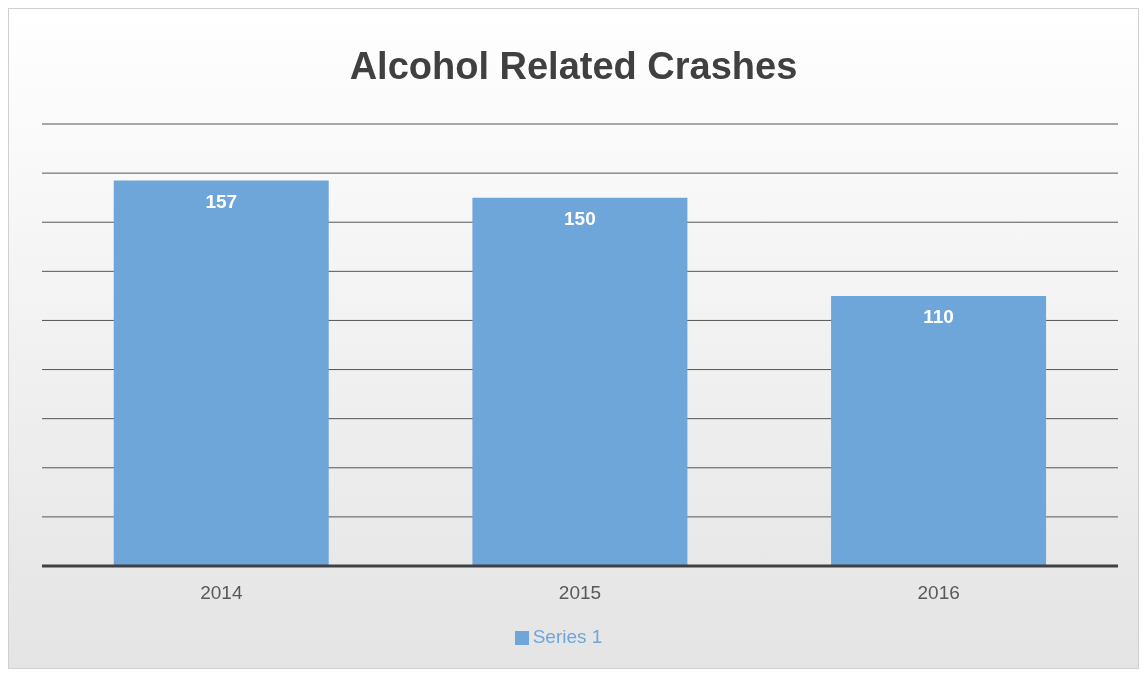 The image size is (1145, 675). What do you see at coordinates (567, 636) in the screenshot?
I see `legend-label: Series 1` at bounding box center [567, 636].